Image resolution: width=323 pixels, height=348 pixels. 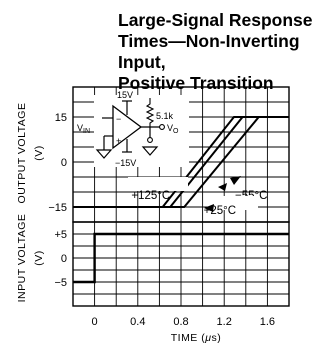 What do you see at coordinates (222, 187) in the screenshot?
I see `annotation-125-arrow` at bounding box center [222, 187].